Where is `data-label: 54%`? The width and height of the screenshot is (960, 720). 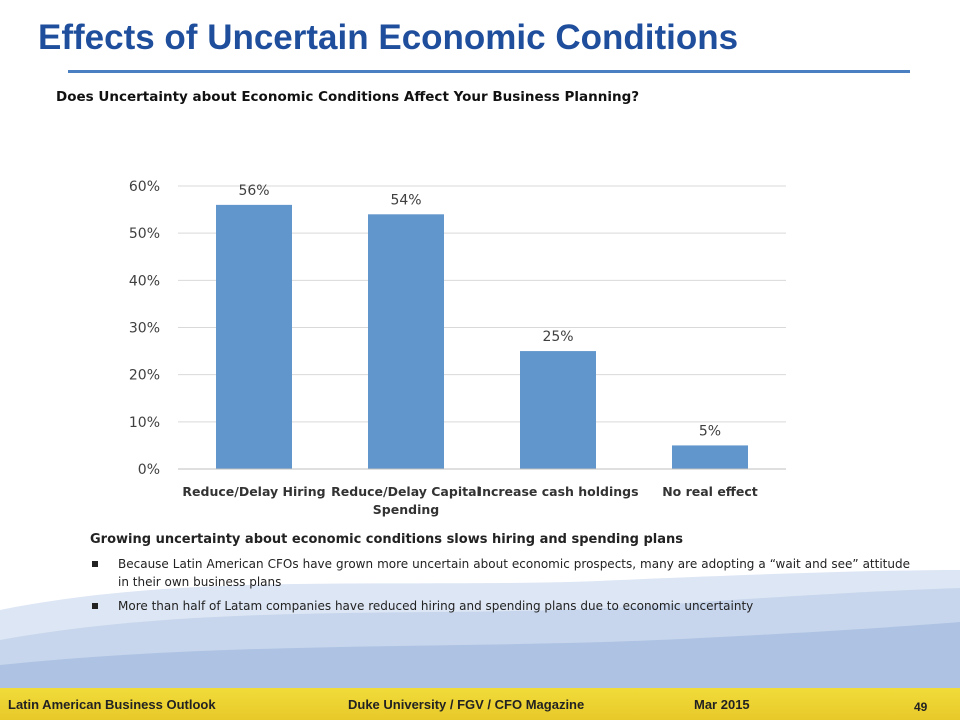 data-label: 54% is located at coordinates (405, 200).